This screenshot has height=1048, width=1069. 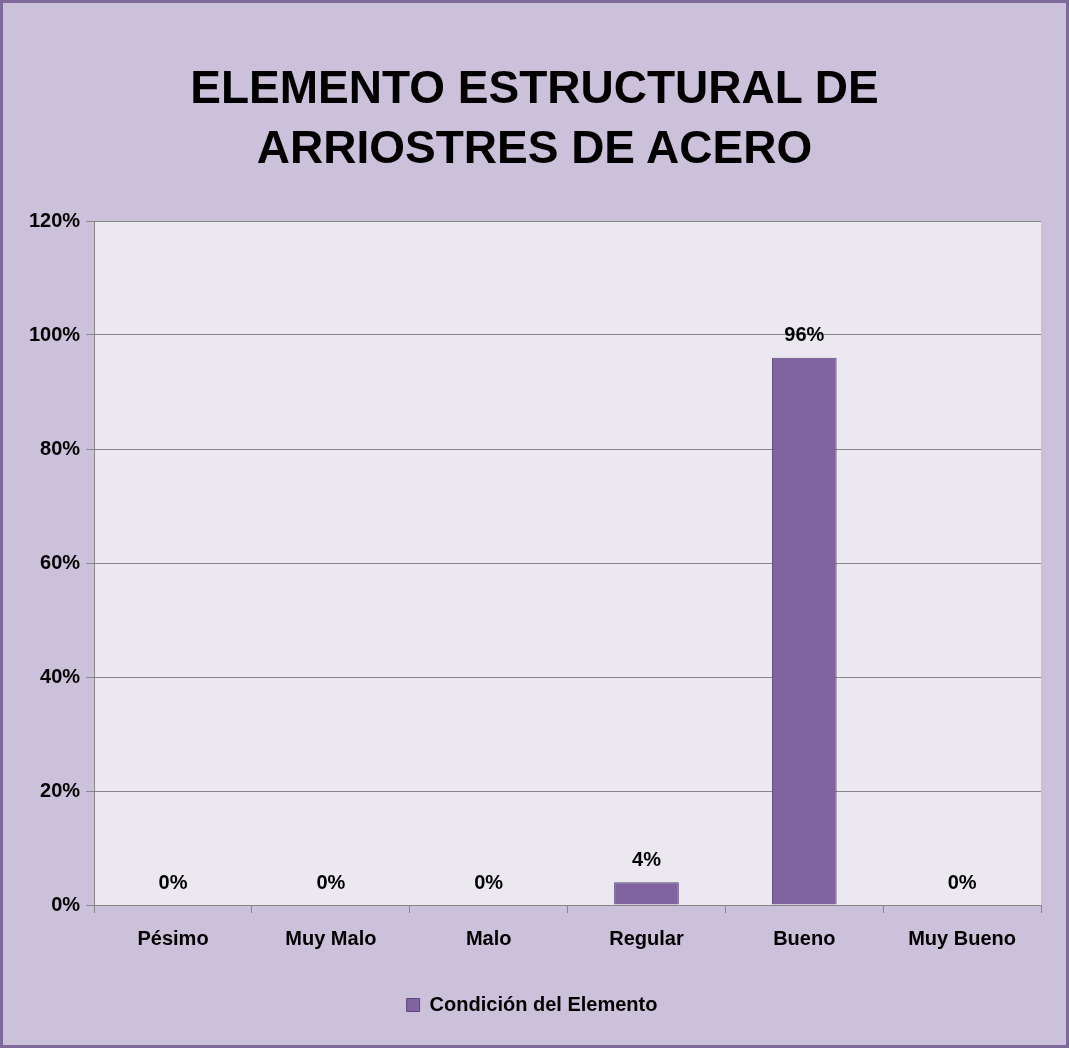 What do you see at coordinates (962, 937) in the screenshot?
I see `x-tick-label: Muy Bueno` at bounding box center [962, 937].